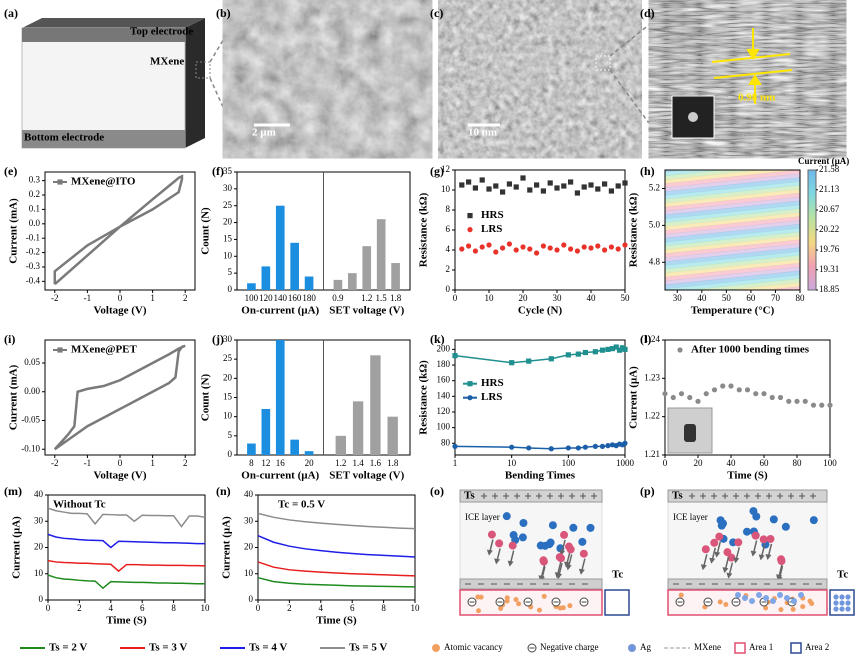  What do you see at coordinates (228, 416) in the screenshot?
I see `y-tick-label: 10` at bounding box center [228, 416].